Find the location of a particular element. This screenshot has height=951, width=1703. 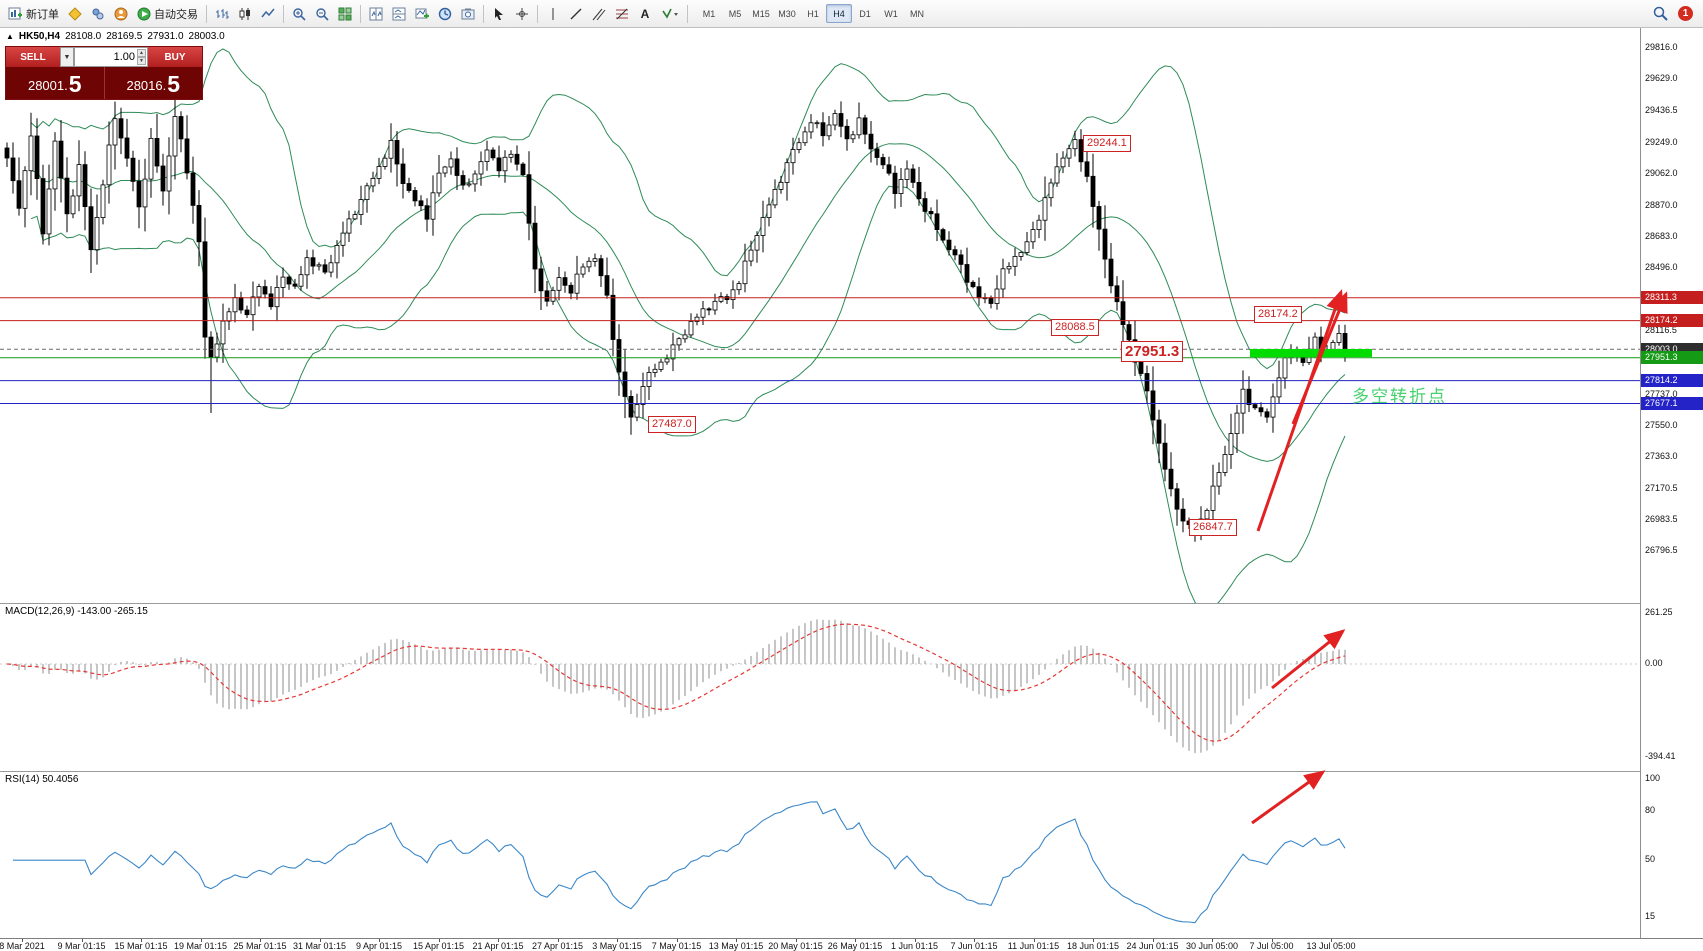

tile-windows-button is located at coordinates (345, 14).